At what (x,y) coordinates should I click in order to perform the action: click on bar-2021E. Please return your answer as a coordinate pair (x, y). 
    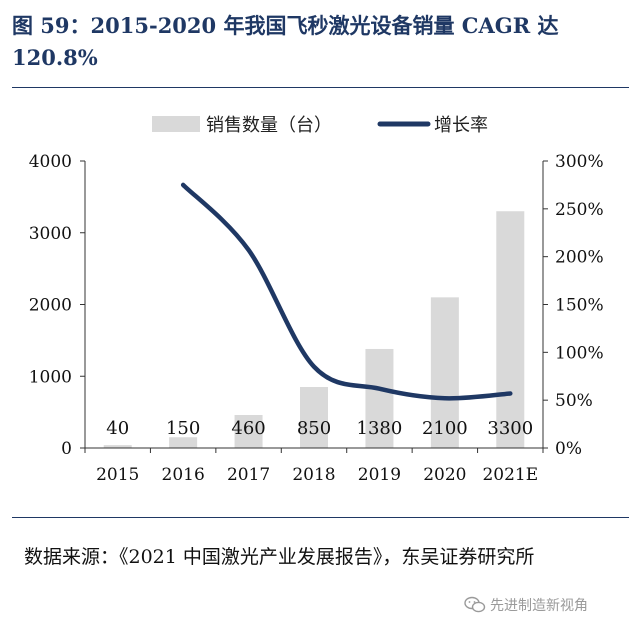
    Looking at the image, I should click on (510, 329).